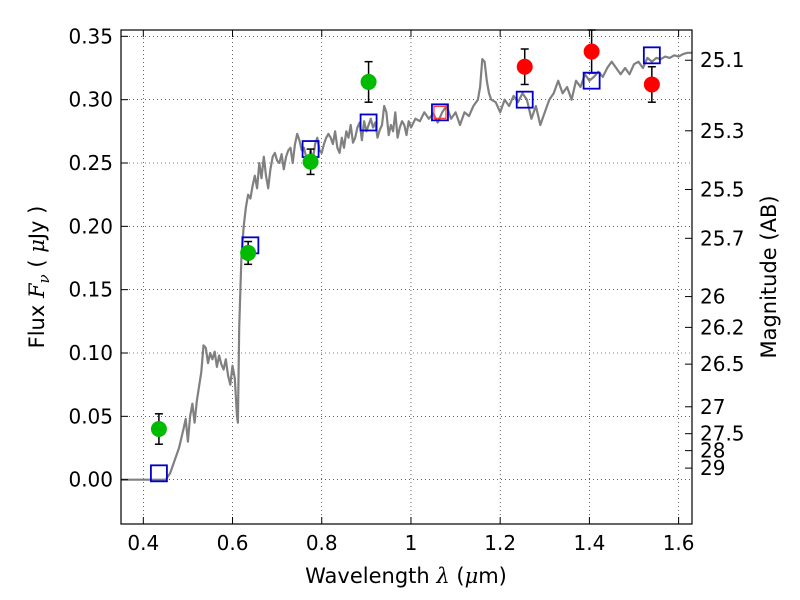  I want to click on x-axis-label: Wavelength λ (μm), so click(406, 576).